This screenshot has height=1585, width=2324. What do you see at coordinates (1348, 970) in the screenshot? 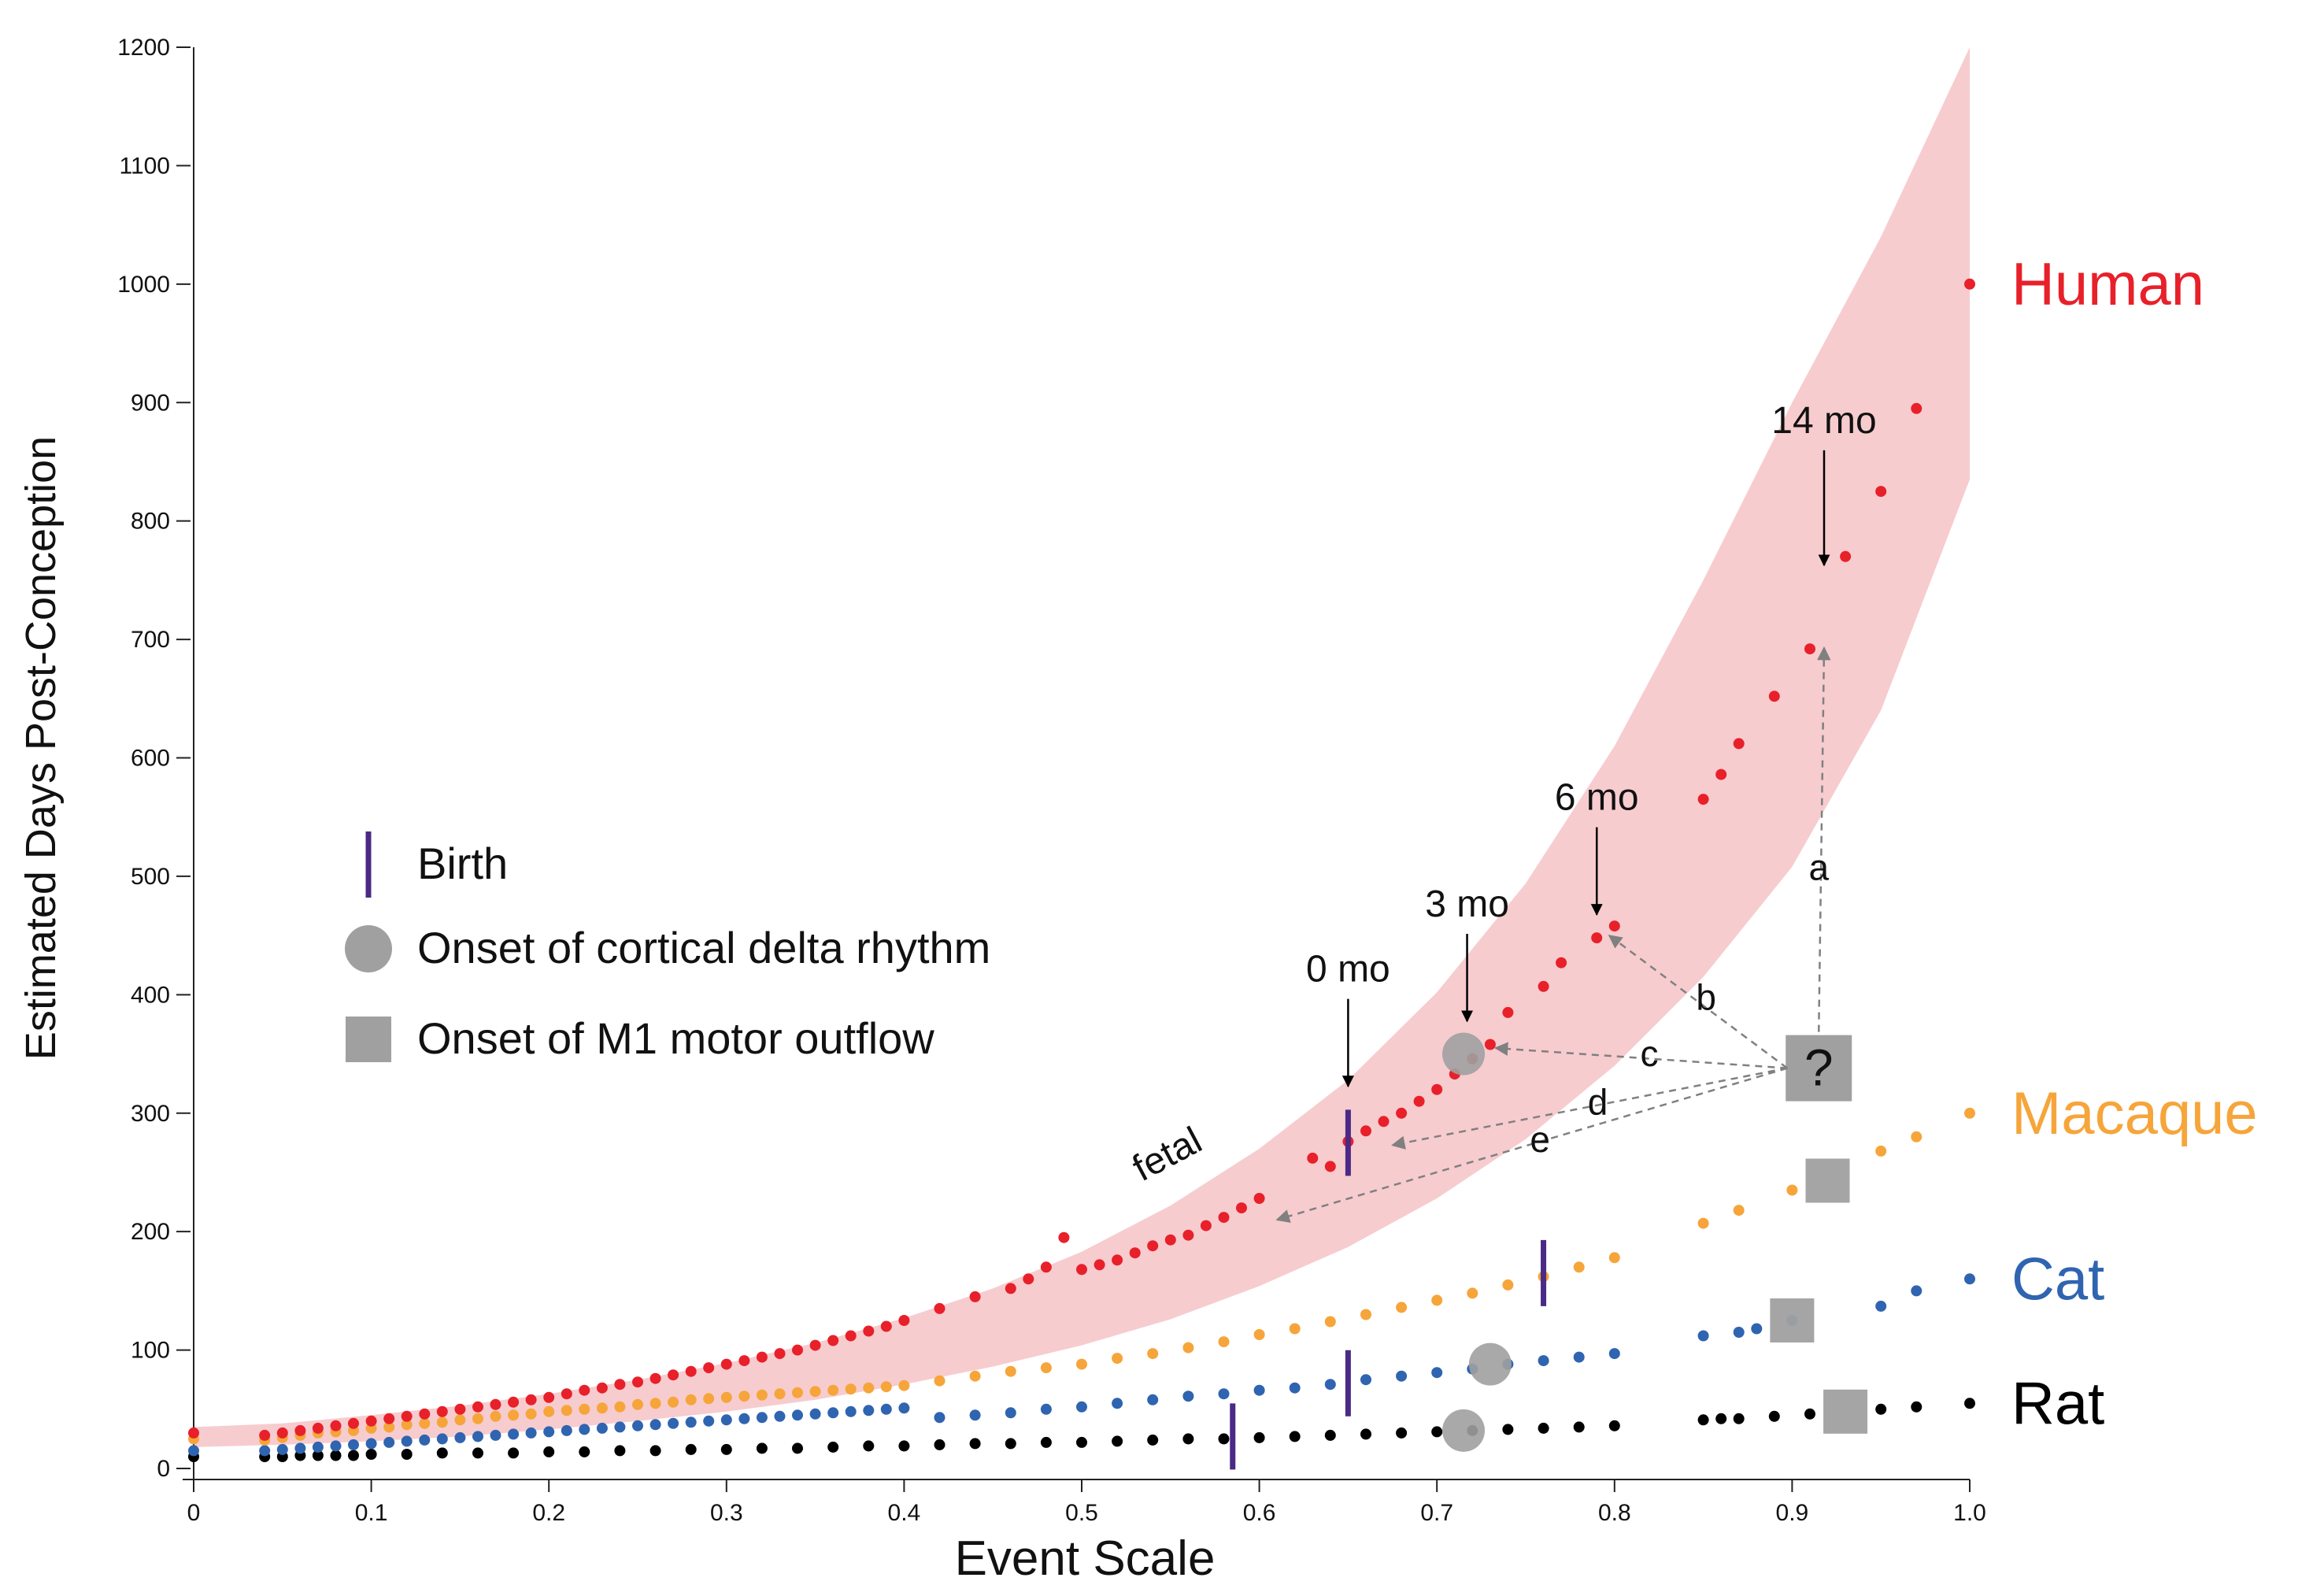
I see `age-label: 0 mo` at bounding box center [1348, 970].